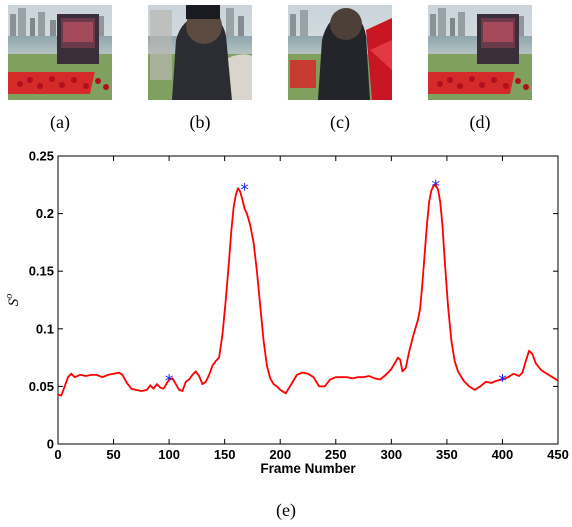 This screenshot has width=572, height=527. Describe the element at coordinates (200, 122) in the screenshot. I see `thumbnail-caption-b: (b)` at that location.